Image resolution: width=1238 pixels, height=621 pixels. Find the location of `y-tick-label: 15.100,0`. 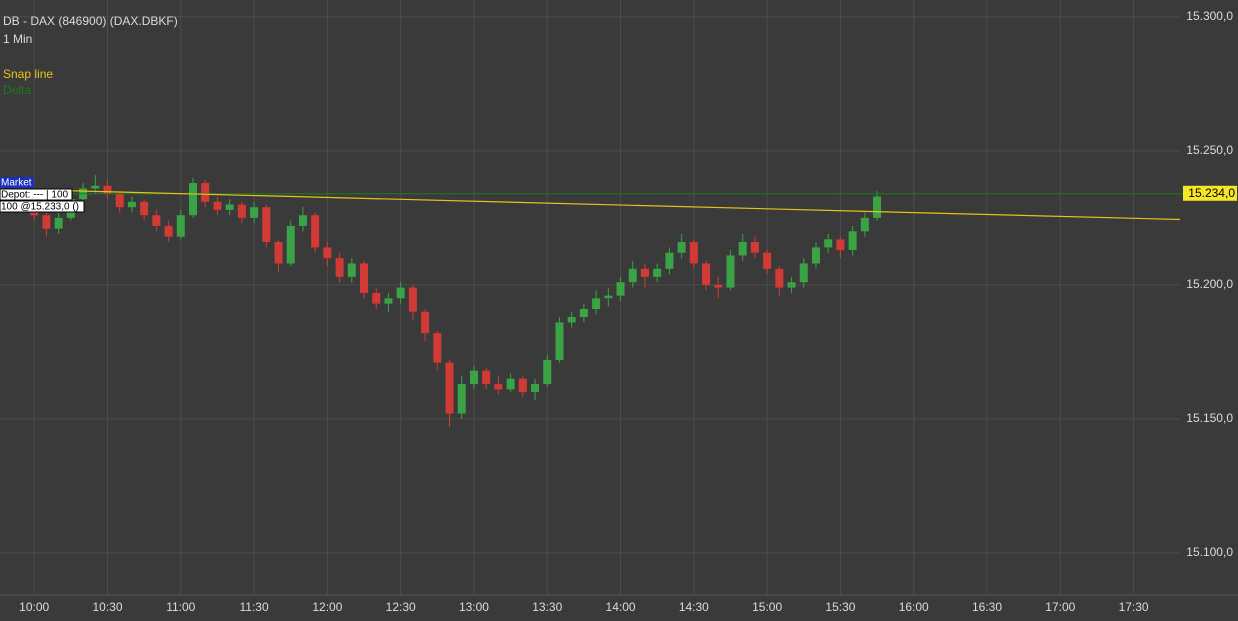

y-tick-label: 15.100,0 is located at coordinates (1209, 552).